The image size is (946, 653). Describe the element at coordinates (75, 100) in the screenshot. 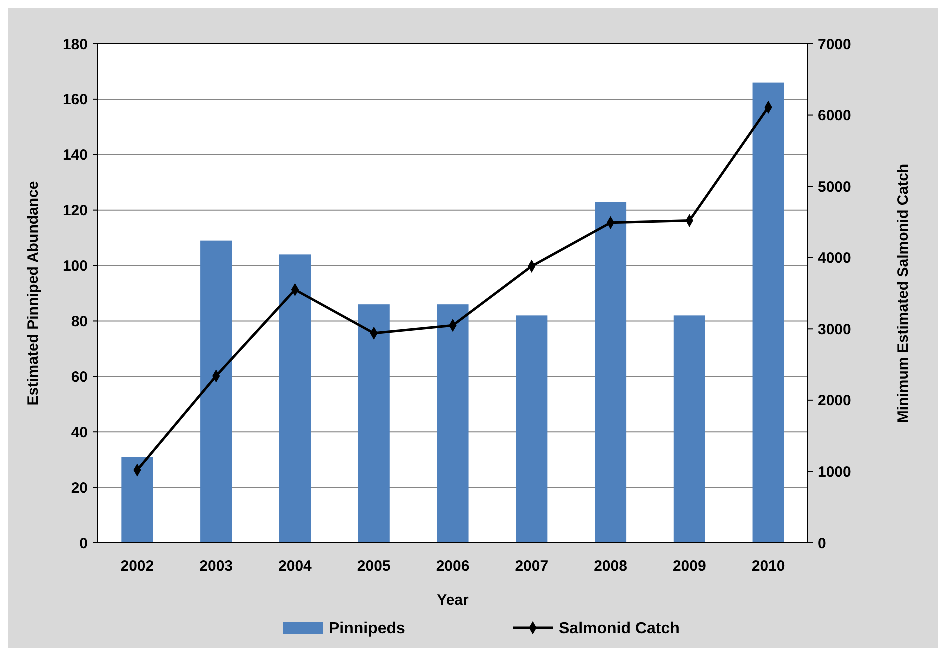

I see `y-tick-label: 160` at that location.